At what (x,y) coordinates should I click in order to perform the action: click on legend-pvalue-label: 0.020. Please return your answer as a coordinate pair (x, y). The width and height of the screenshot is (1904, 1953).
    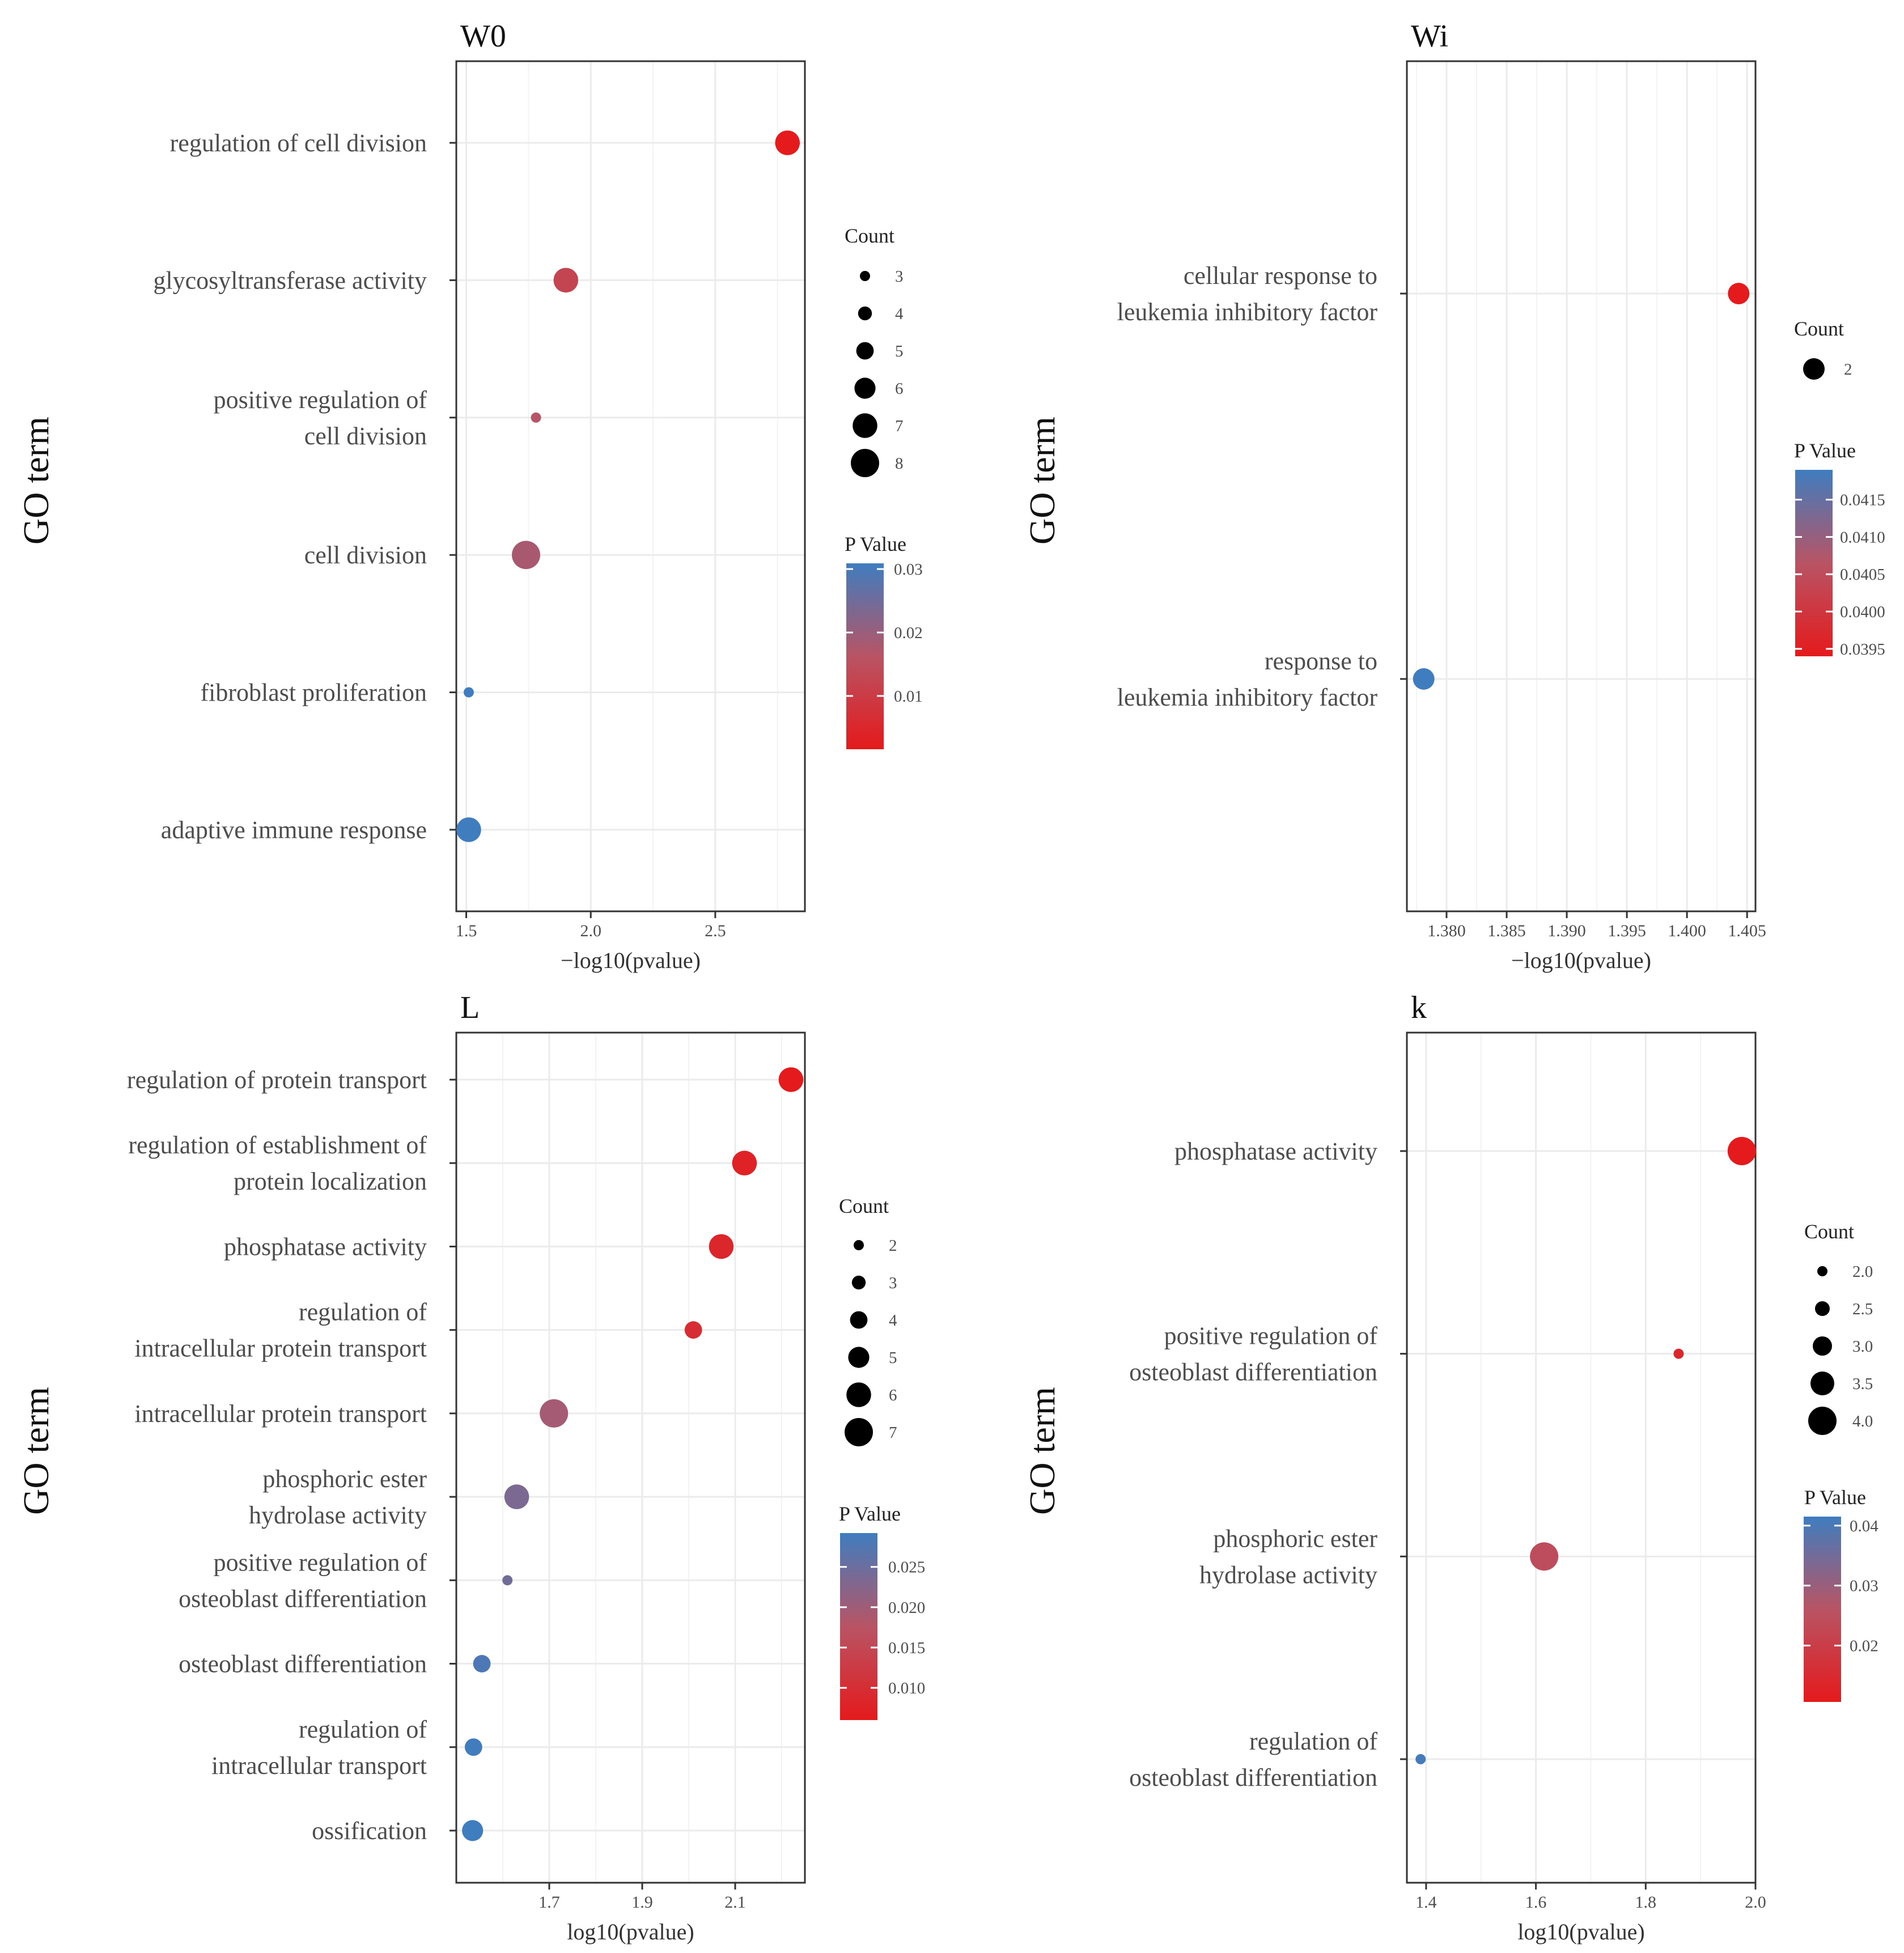
    Looking at the image, I should click on (906, 1608).